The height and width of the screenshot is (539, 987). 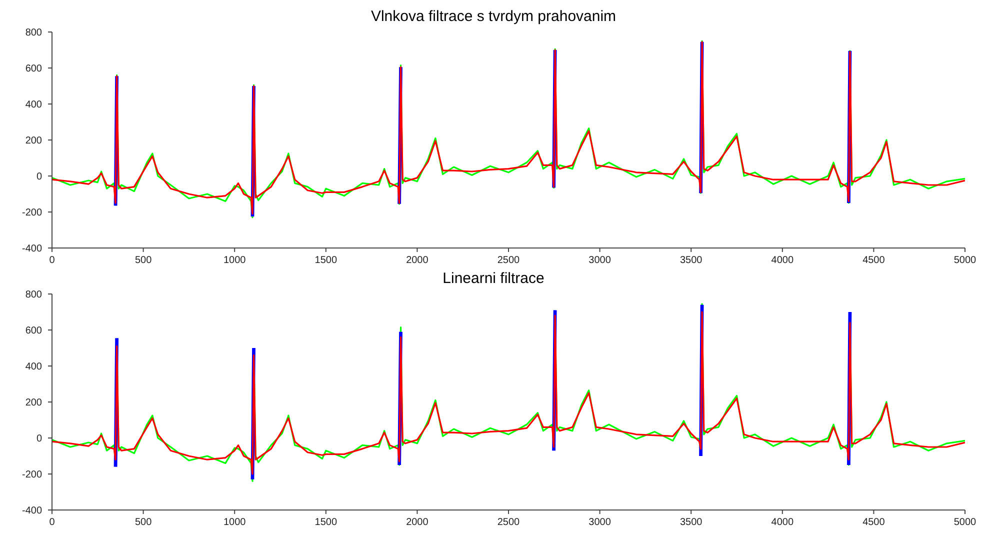 What do you see at coordinates (494, 279) in the screenshot?
I see `chart-title: Linearni filtrace` at bounding box center [494, 279].